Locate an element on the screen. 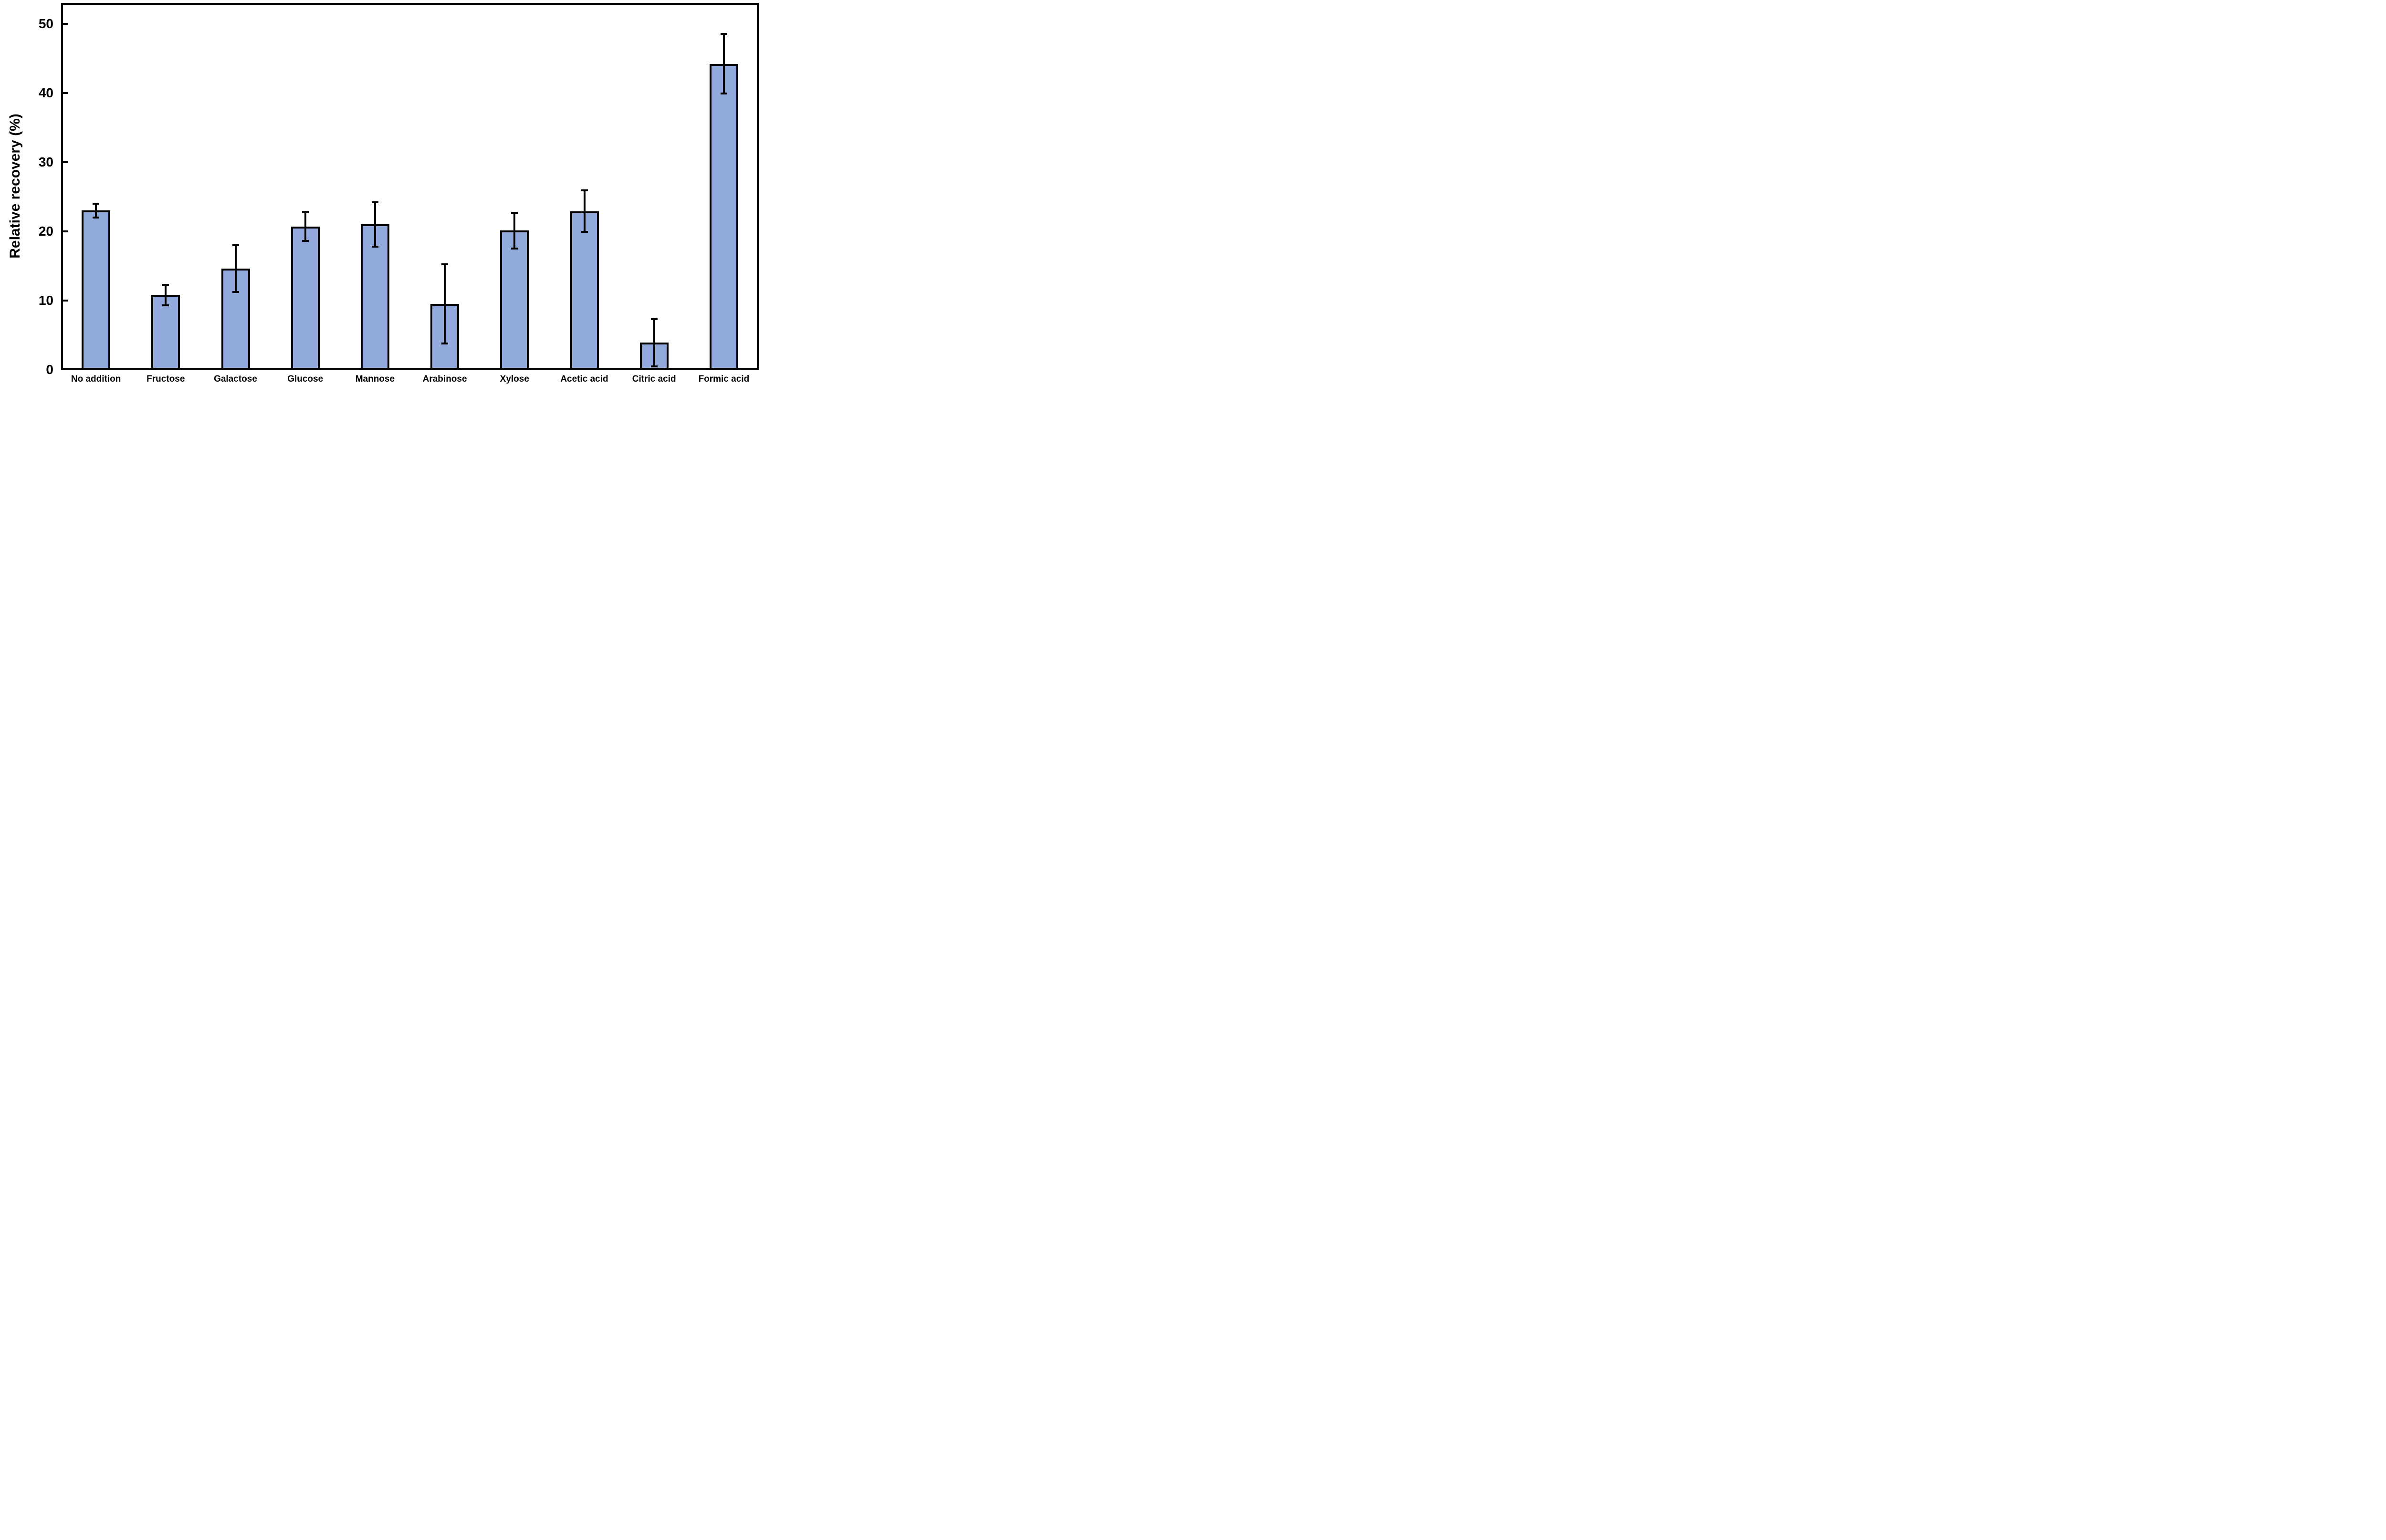 The height and width of the screenshot is (1540, 2386). error-cap-bottom-fructose is located at coordinates (165, 306).